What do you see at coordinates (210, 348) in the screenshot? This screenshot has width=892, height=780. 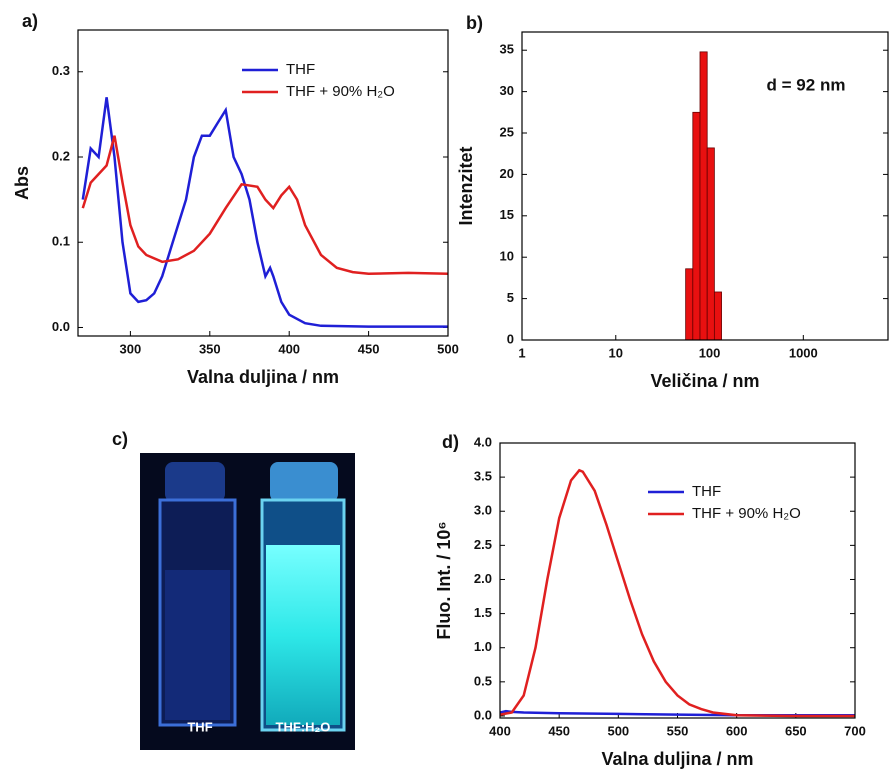 I see `x-tick-label: 350` at bounding box center [210, 348].